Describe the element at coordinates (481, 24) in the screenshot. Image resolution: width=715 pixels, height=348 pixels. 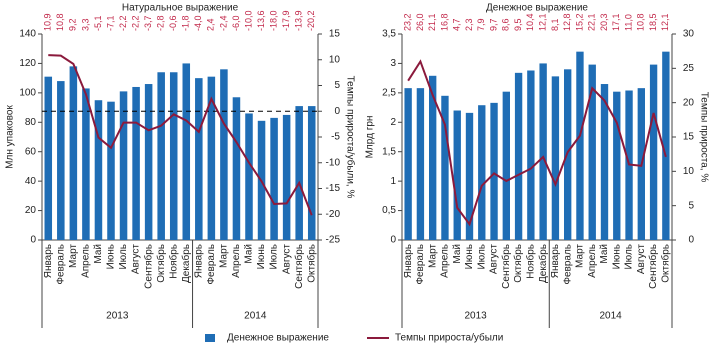
I see `value-label: 7,9` at that location.